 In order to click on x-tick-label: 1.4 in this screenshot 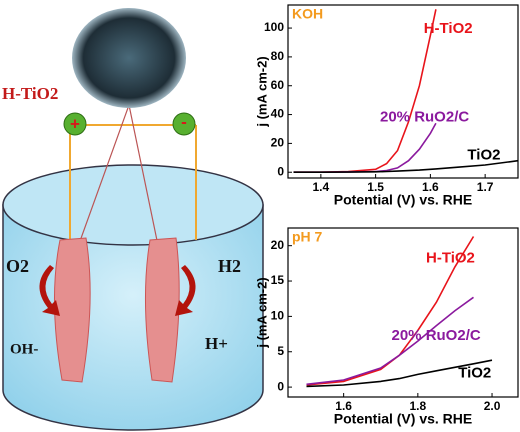, I will do `click(321, 187)`.